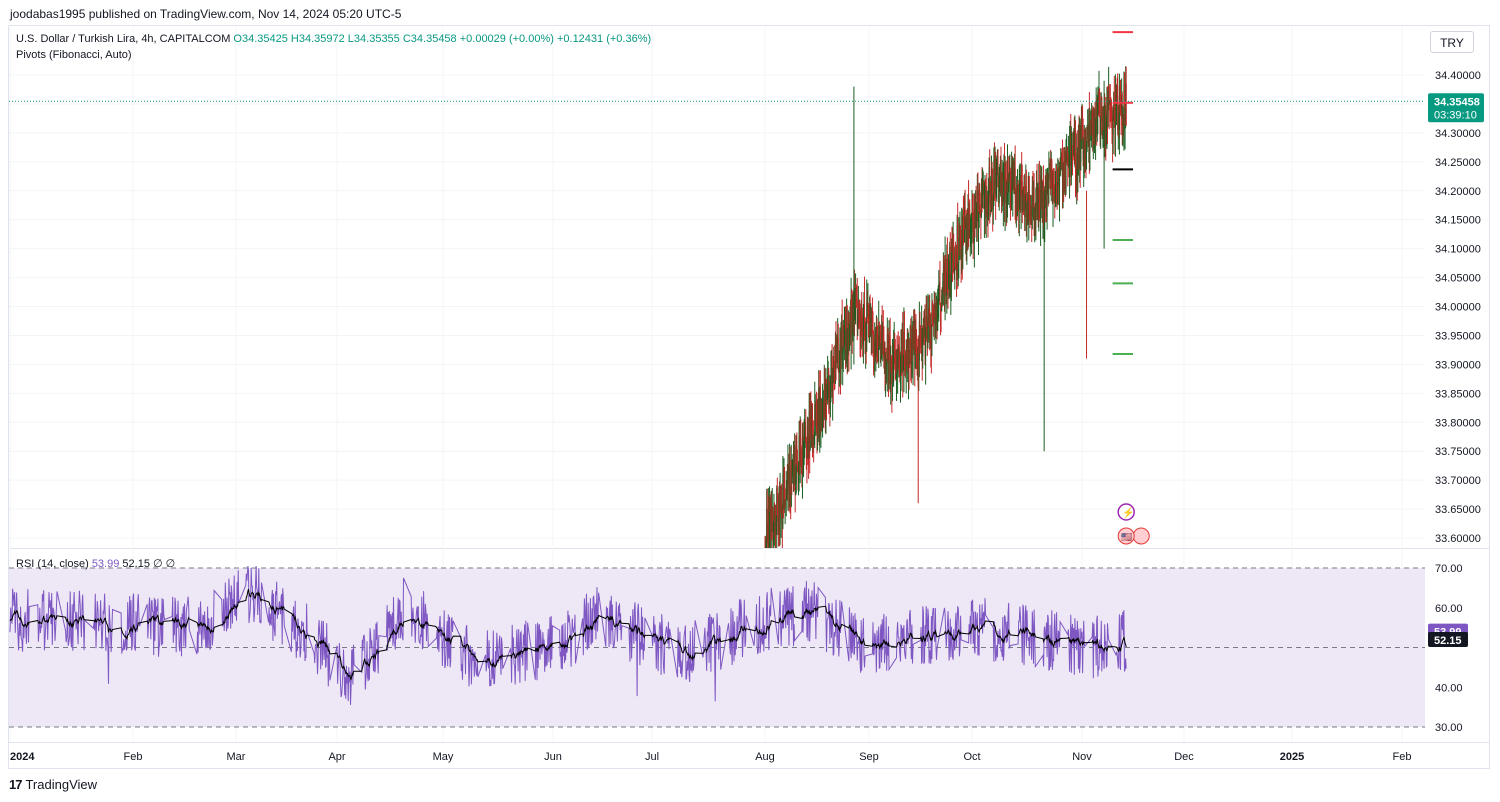  Describe the element at coordinates (105, 564) in the screenshot. I see `rsi-value: 53.99` at that location.